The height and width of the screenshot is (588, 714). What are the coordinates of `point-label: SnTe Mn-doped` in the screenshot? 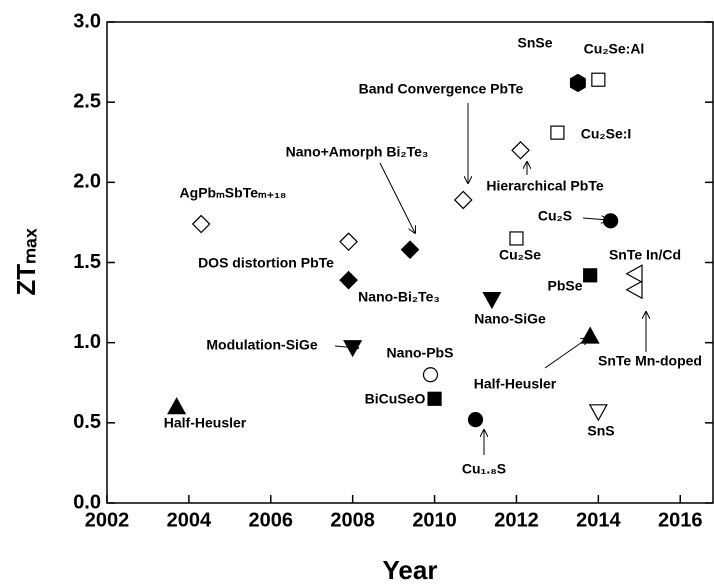 It's located at (650, 361).